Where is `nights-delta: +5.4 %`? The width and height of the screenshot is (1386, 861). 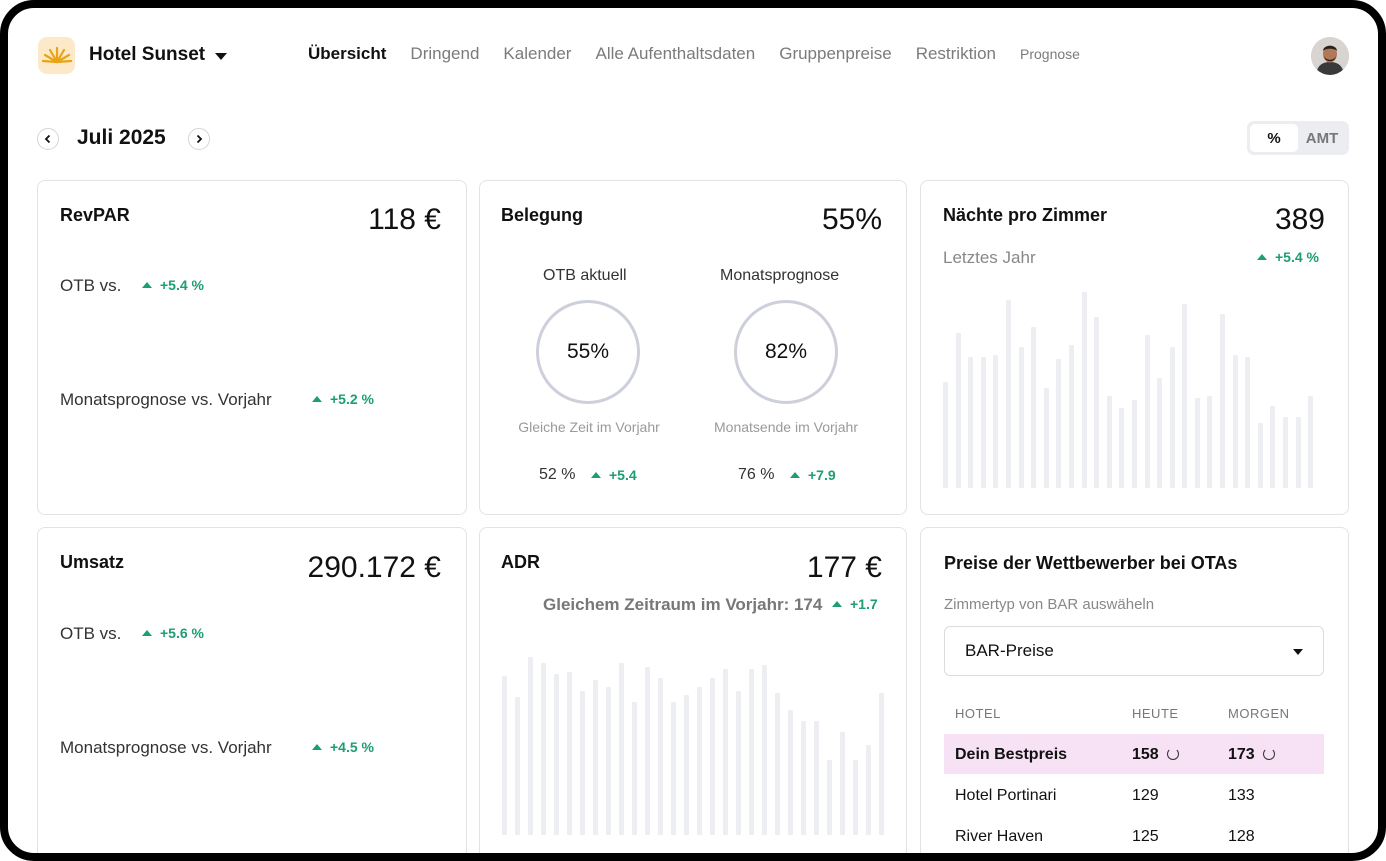
nights-delta: +5.4 % is located at coordinates (1288, 257).